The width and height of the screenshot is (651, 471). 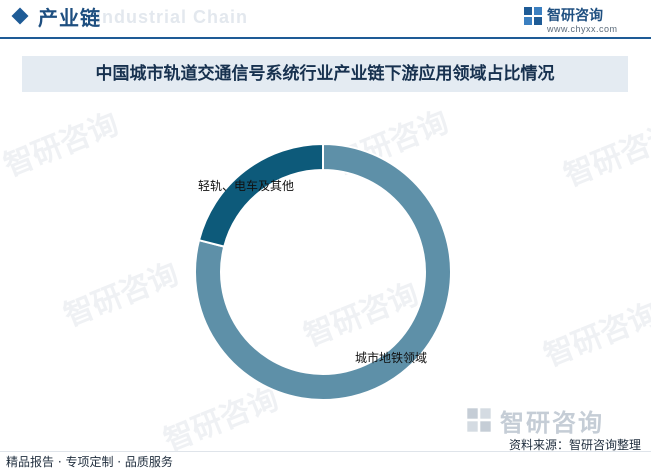 What do you see at coordinates (246, 185) in the screenshot?
I see `slice-label-1: 轻轨、电车及其他` at bounding box center [246, 185].